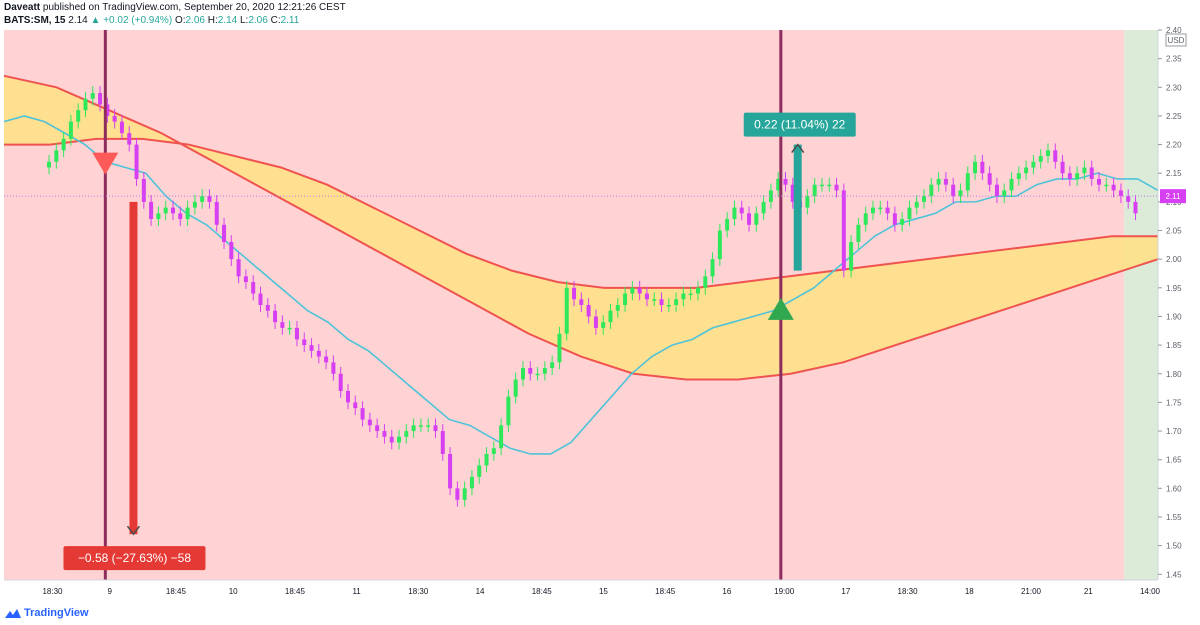 The width and height of the screenshot is (1200, 625). Describe the element at coordinates (418, 591) in the screenshot. I see `x-tick-label-6: 18:30` at that location.